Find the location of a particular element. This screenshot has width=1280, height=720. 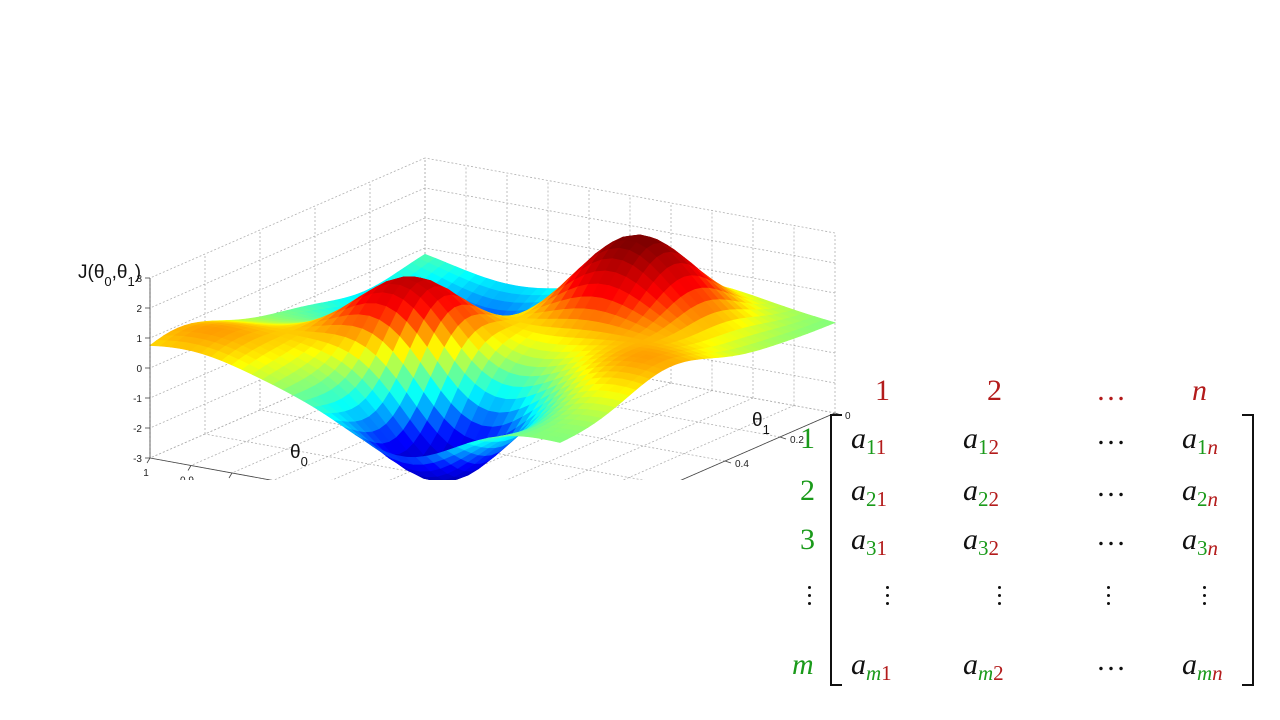

y-axis-label: θ1 is located at coordinates (761, 423).